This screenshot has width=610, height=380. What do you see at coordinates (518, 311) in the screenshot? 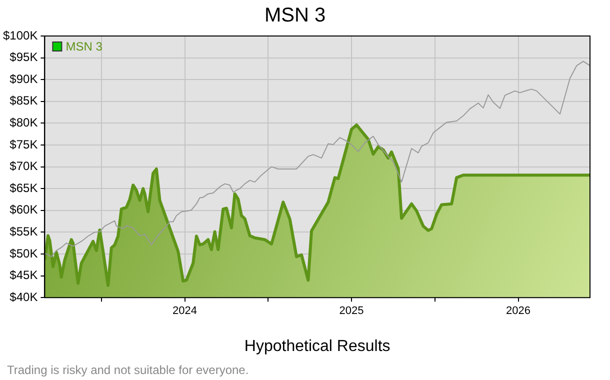
I see `x-tick-label: 2026` at bounding box center [518, 311].